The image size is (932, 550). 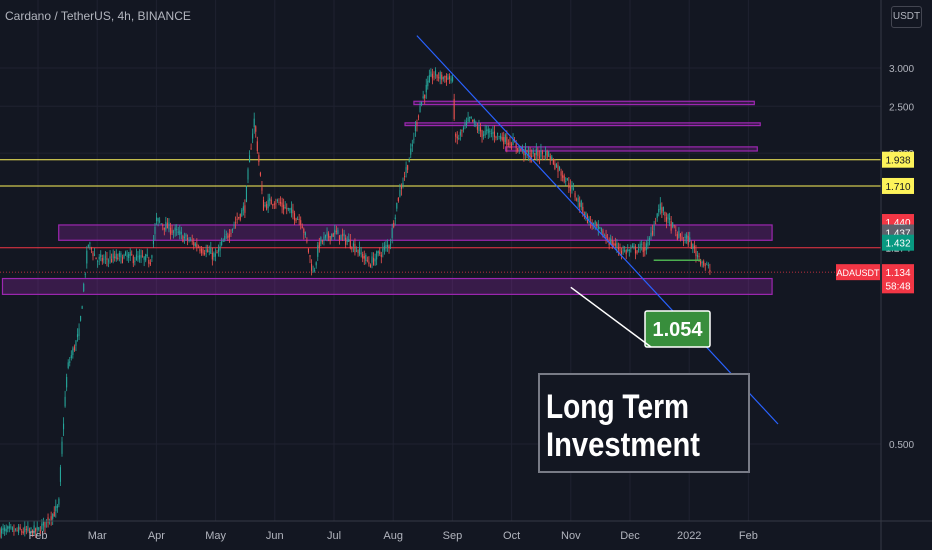 I want to click on zone-rect, so click(x=584, y=103).